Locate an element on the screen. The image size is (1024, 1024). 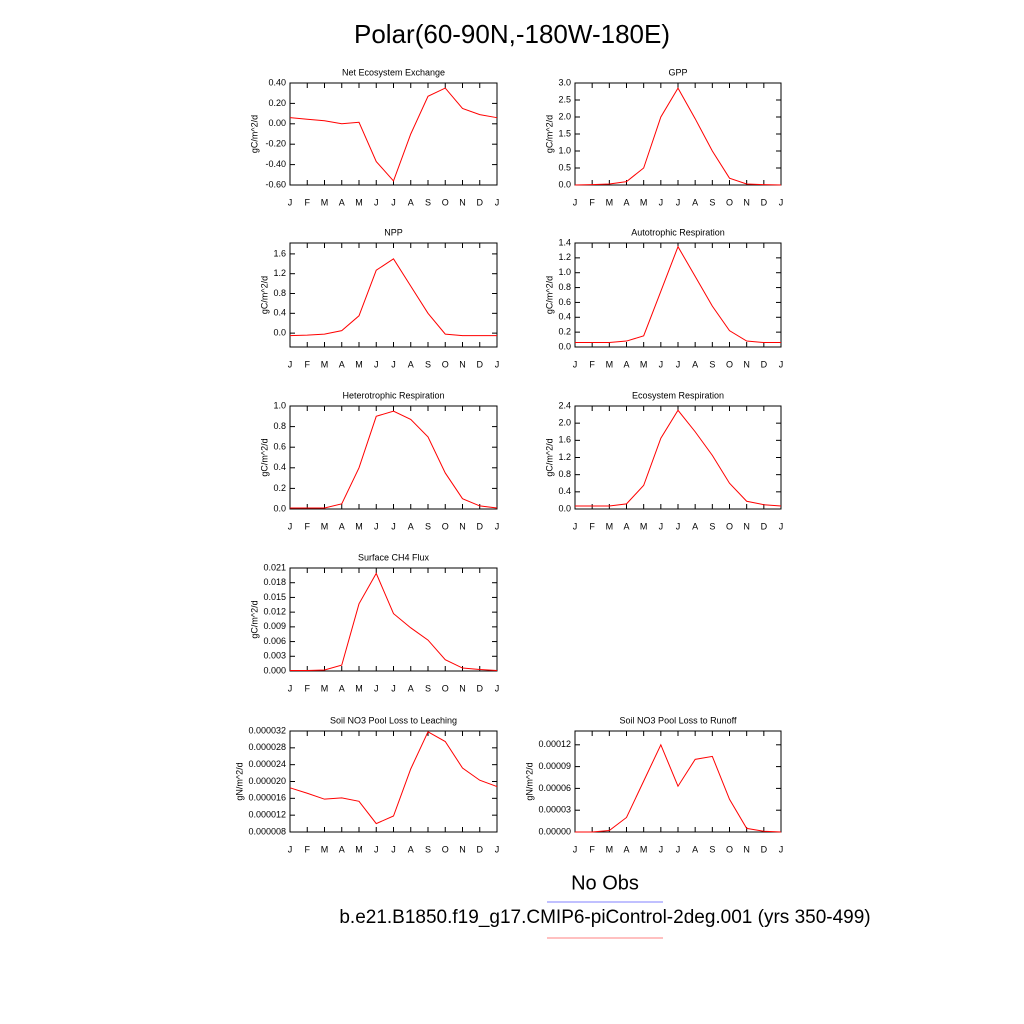
y-tick-label: 0.000024 is located at coordinates (267, 764).